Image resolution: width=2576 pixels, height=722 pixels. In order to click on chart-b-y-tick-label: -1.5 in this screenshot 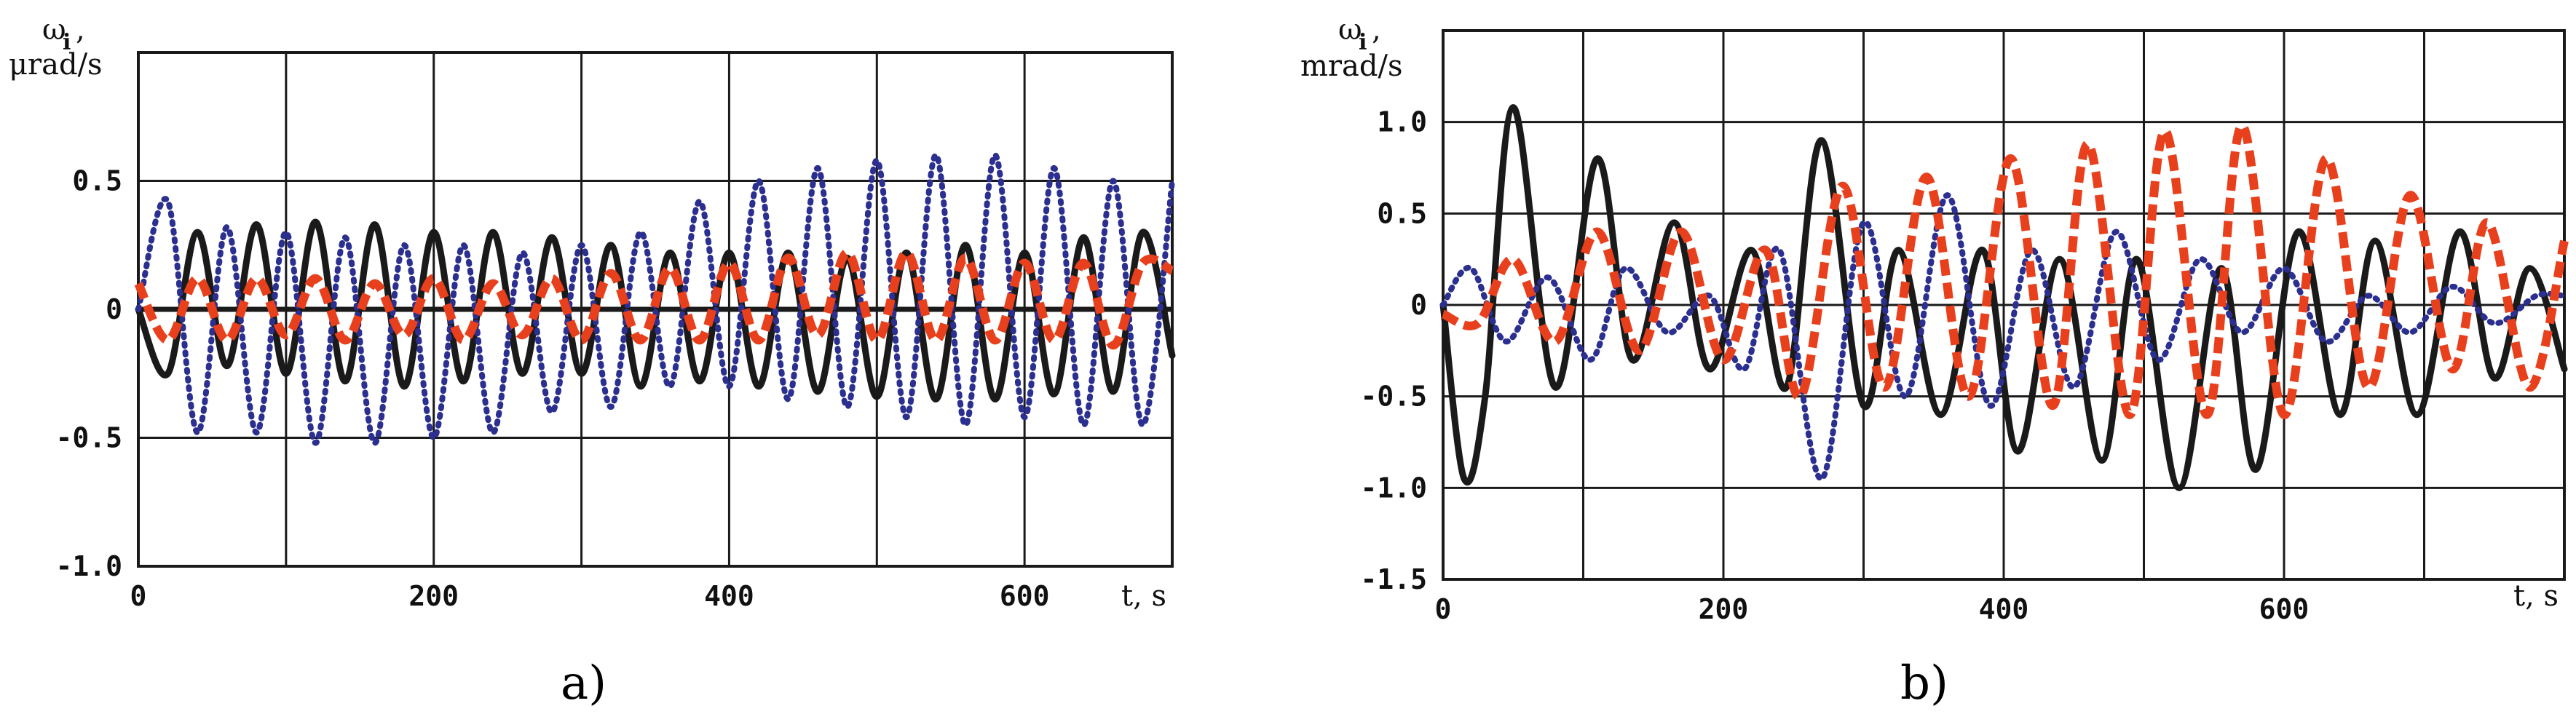, I will do `click(1393, 579)`.